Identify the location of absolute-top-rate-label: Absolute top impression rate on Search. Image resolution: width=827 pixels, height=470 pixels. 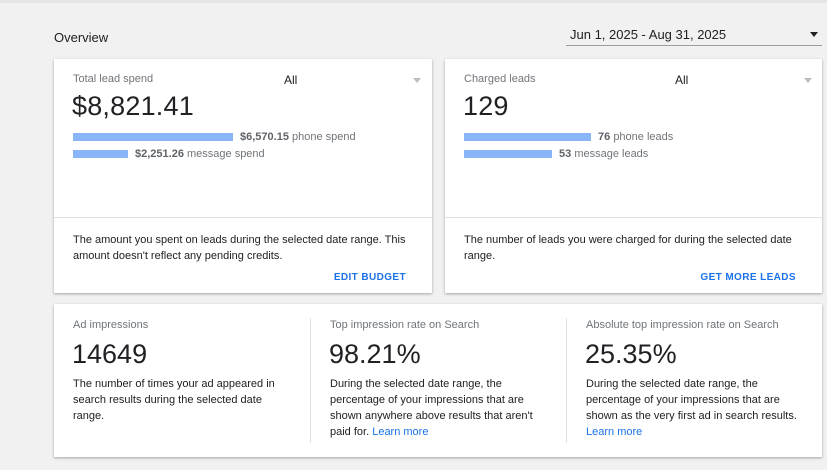
(682, 325).